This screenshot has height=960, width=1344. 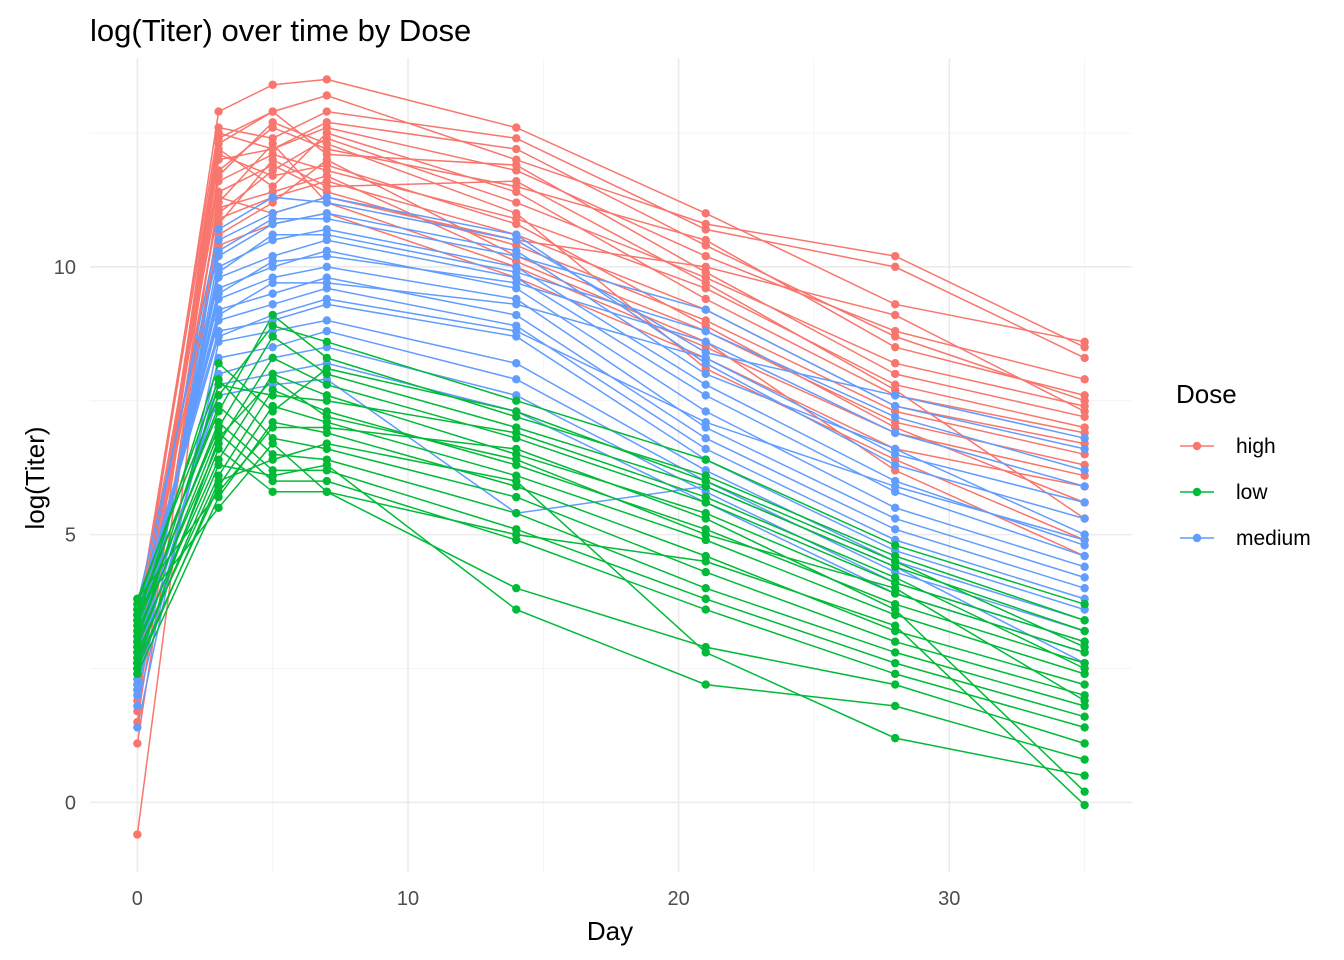 I want to click on legend-item-high: high, so click(x=1228, y=446).